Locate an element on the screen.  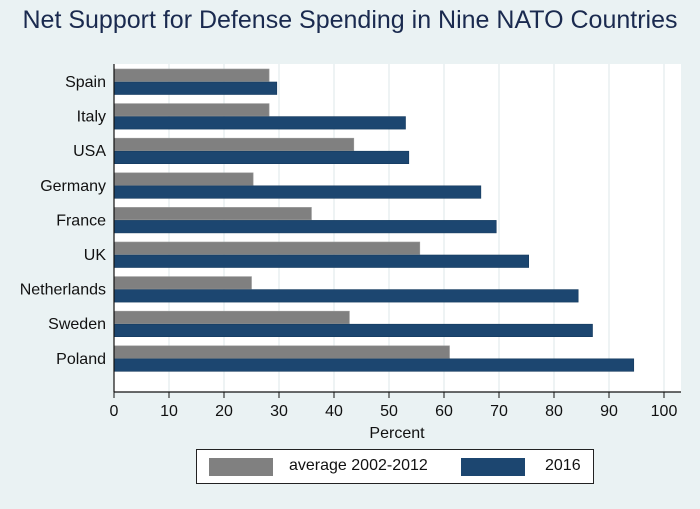
bar-average-germany is located at coordinates (183, 179).